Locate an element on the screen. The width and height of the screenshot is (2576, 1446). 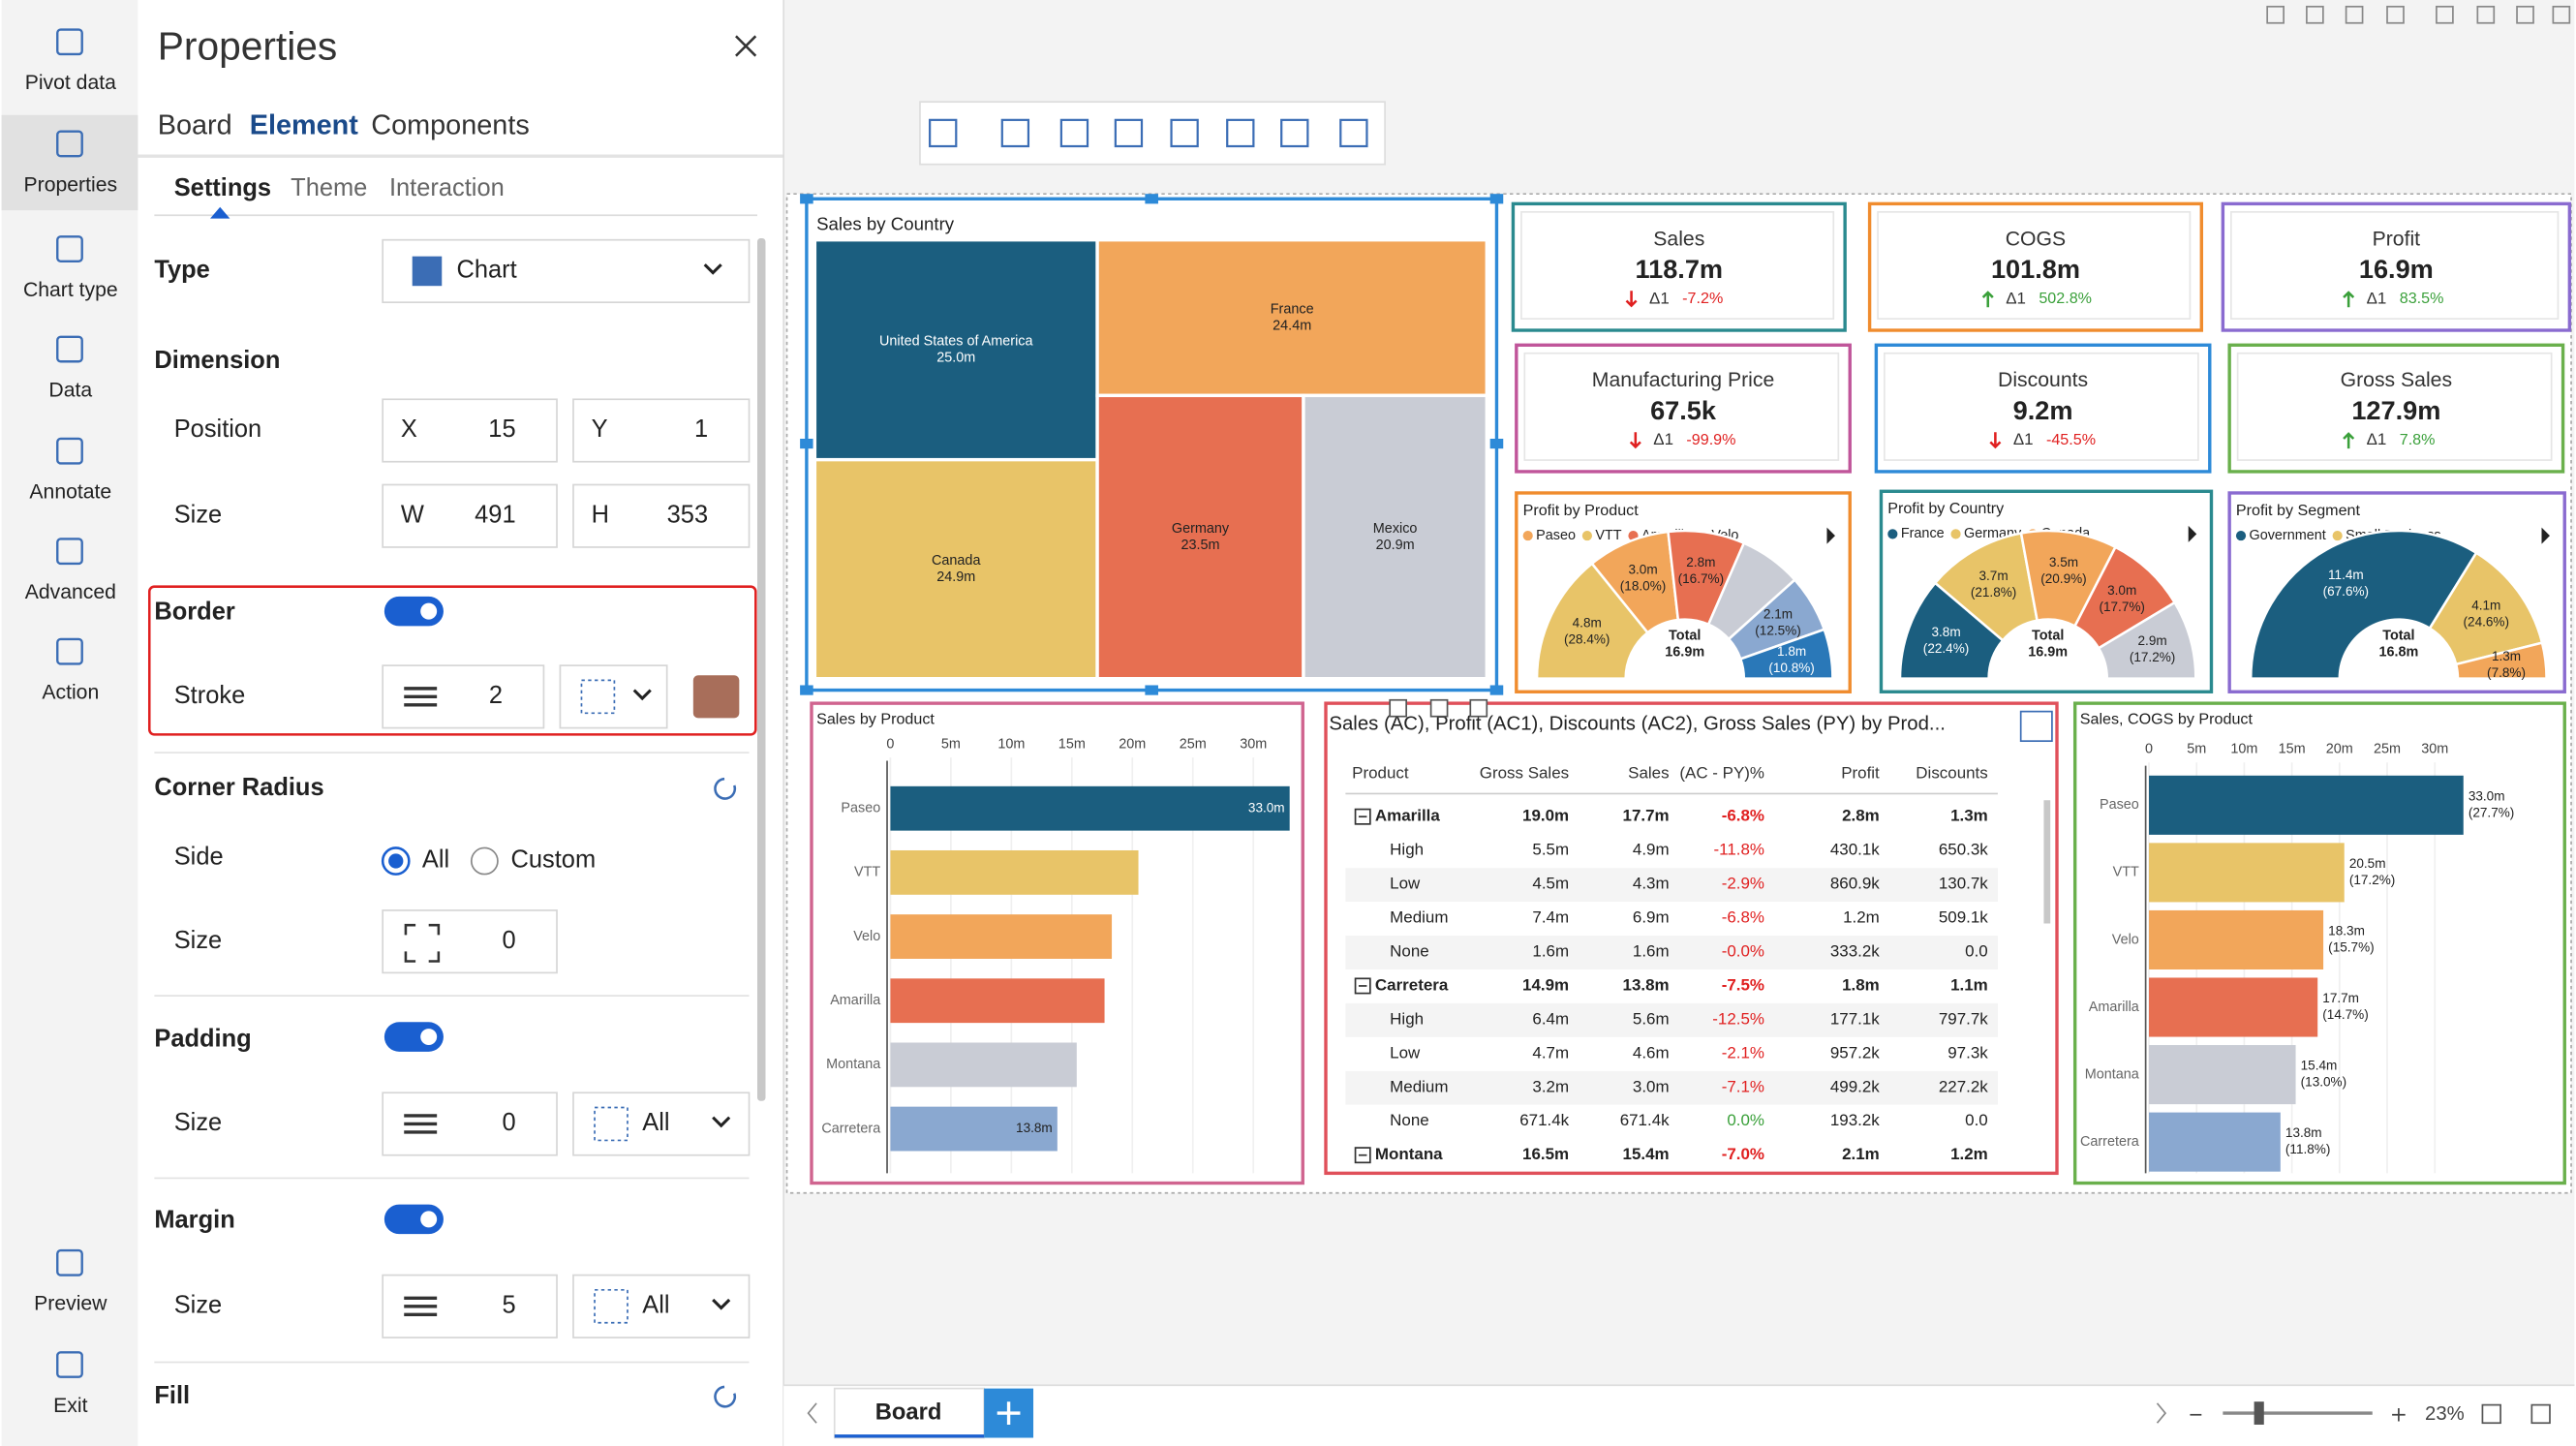
x-tick-label: 30m is located at coordinates (1253, 744).